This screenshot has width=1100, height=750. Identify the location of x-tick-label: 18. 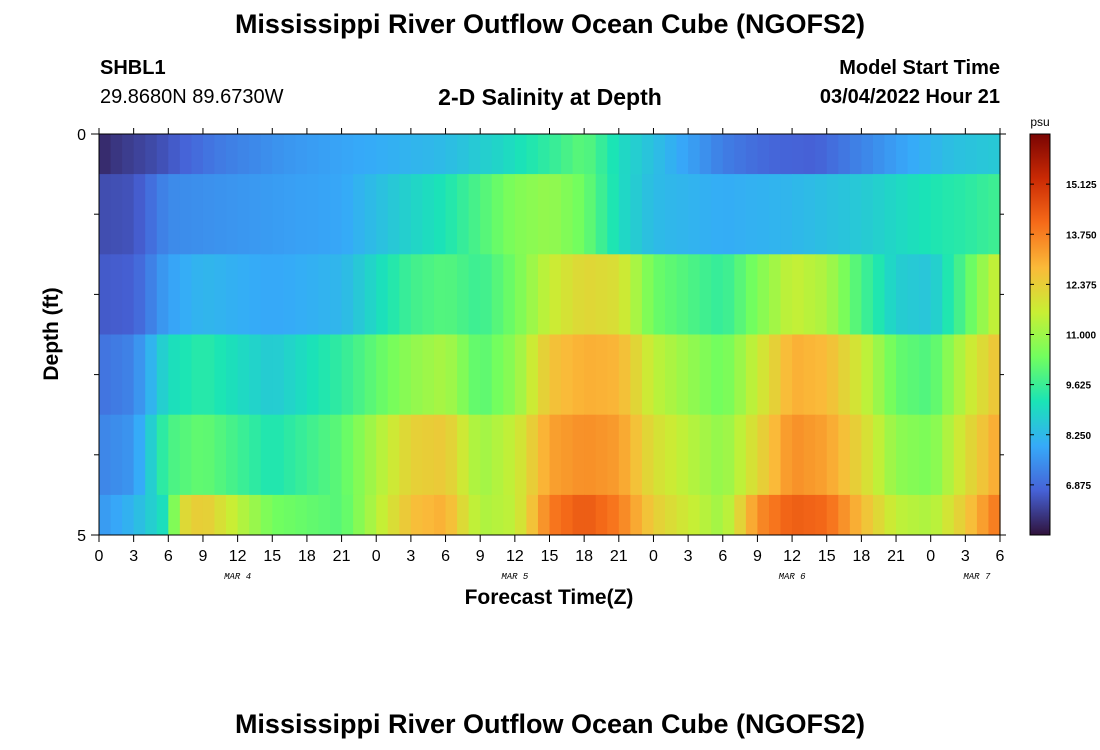
(861, 556).